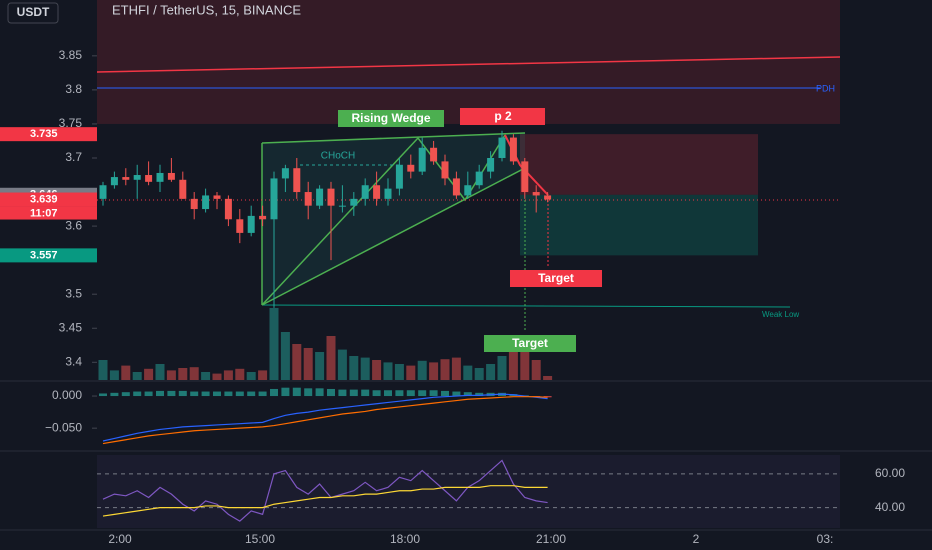 Image resolution: width=932 pixels, height=550 pixels. I want to click on price-tag-label: 3.557, so click(44, 255).